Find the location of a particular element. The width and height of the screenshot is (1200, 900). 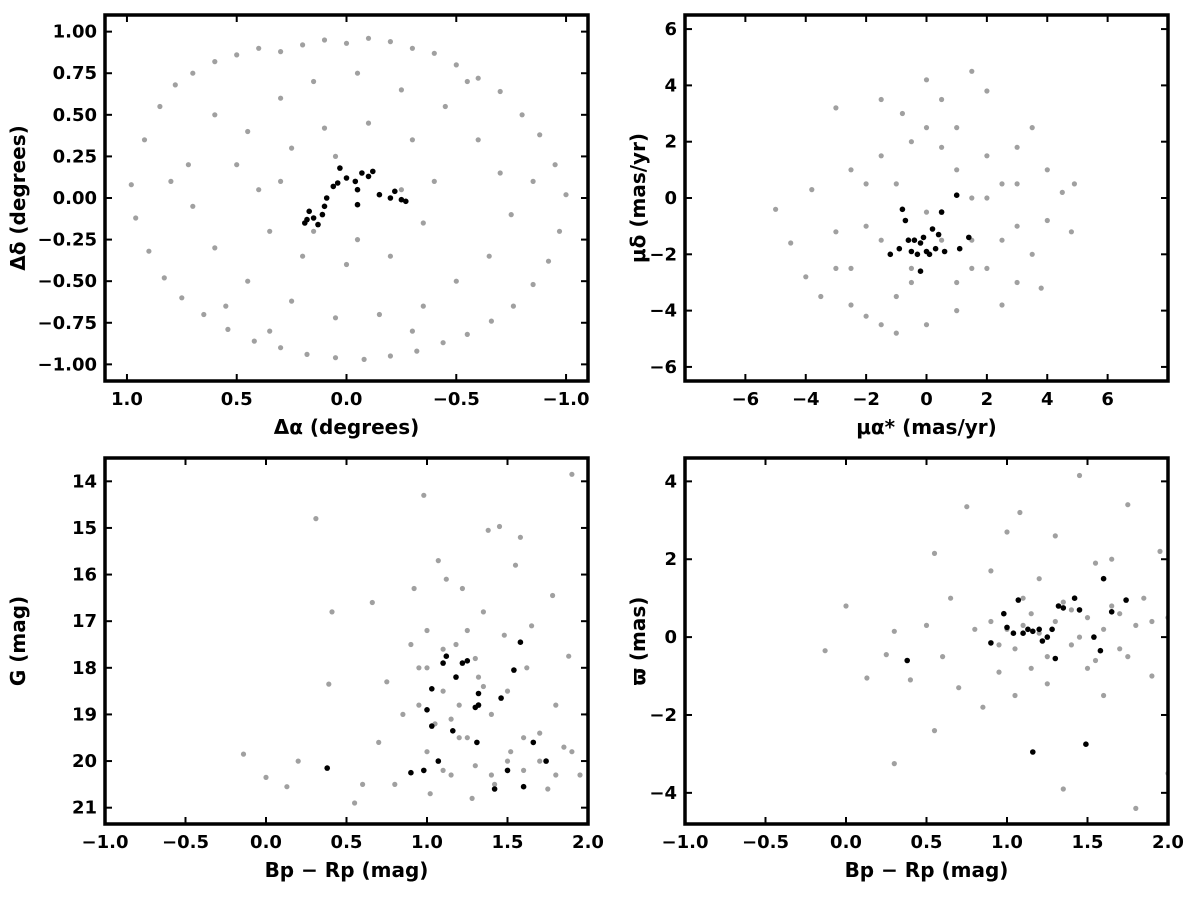

y-tick-label: 4 is located at coordinates (670, 85).